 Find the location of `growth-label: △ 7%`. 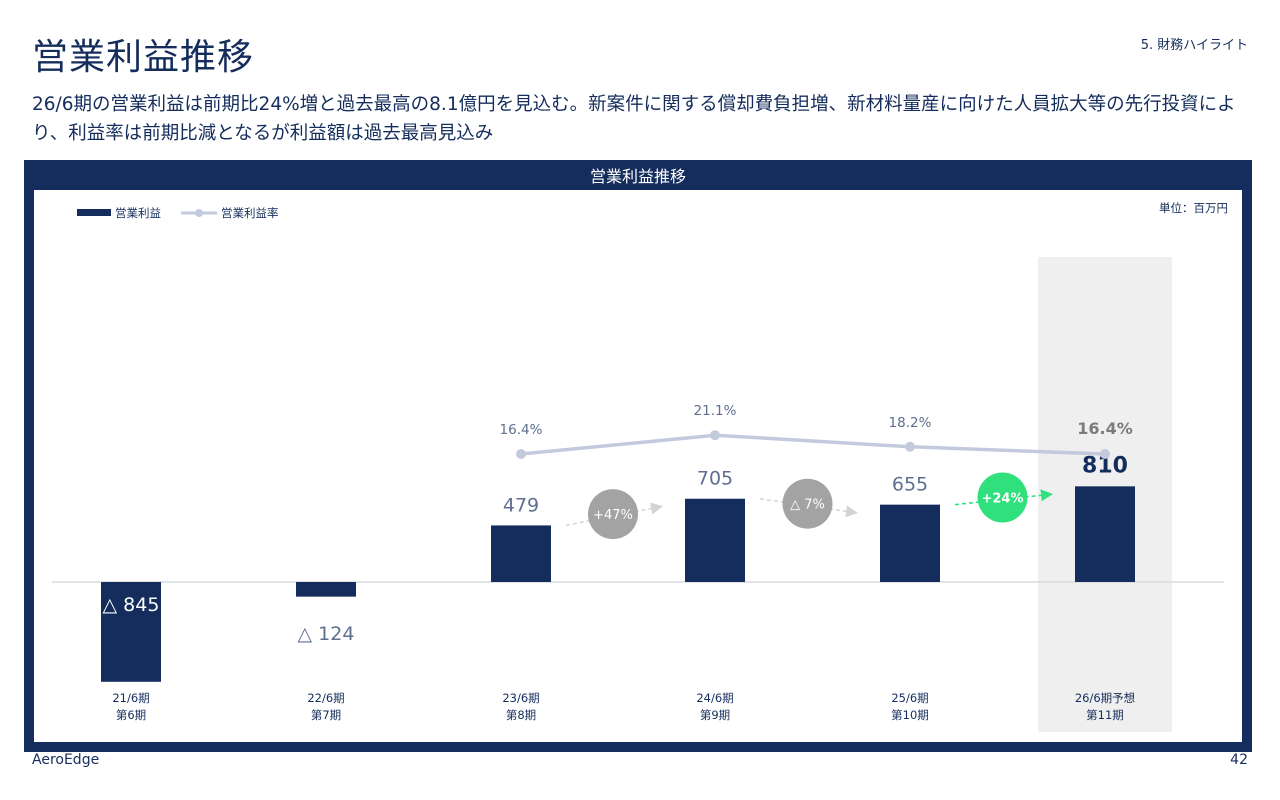

growth-label: △ 7% is located at coordinates (807, 505).